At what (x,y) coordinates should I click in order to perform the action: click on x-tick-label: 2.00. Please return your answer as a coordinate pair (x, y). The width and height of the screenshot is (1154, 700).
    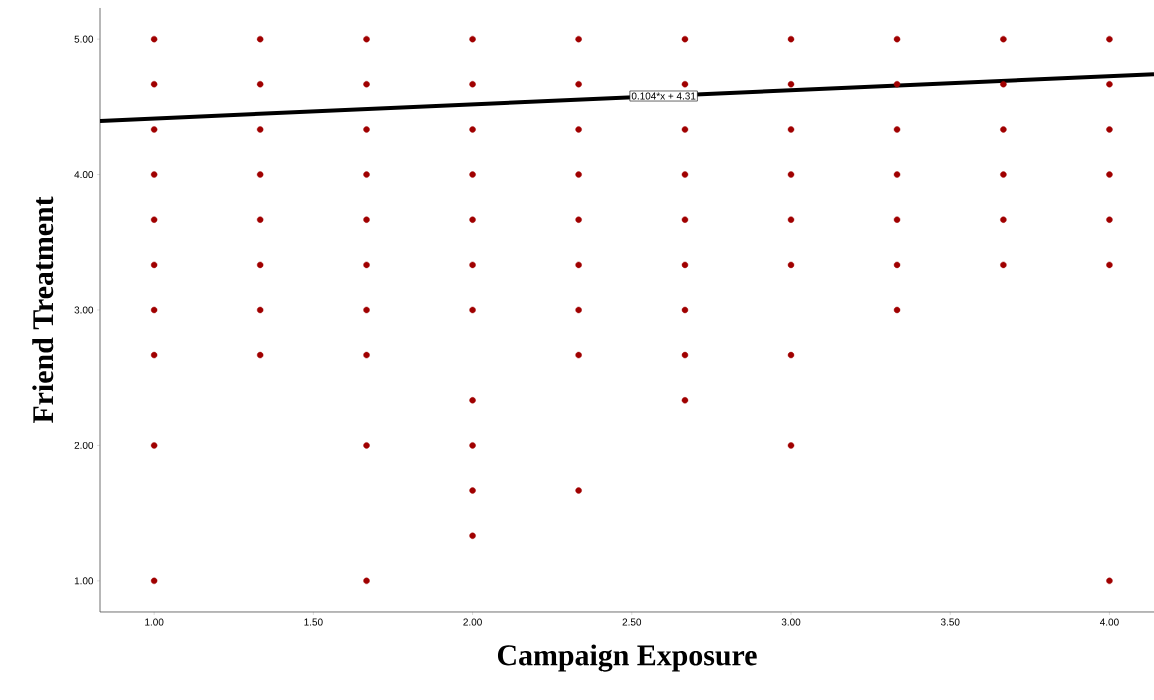
    Looking at the image, I should click on (472, 622).